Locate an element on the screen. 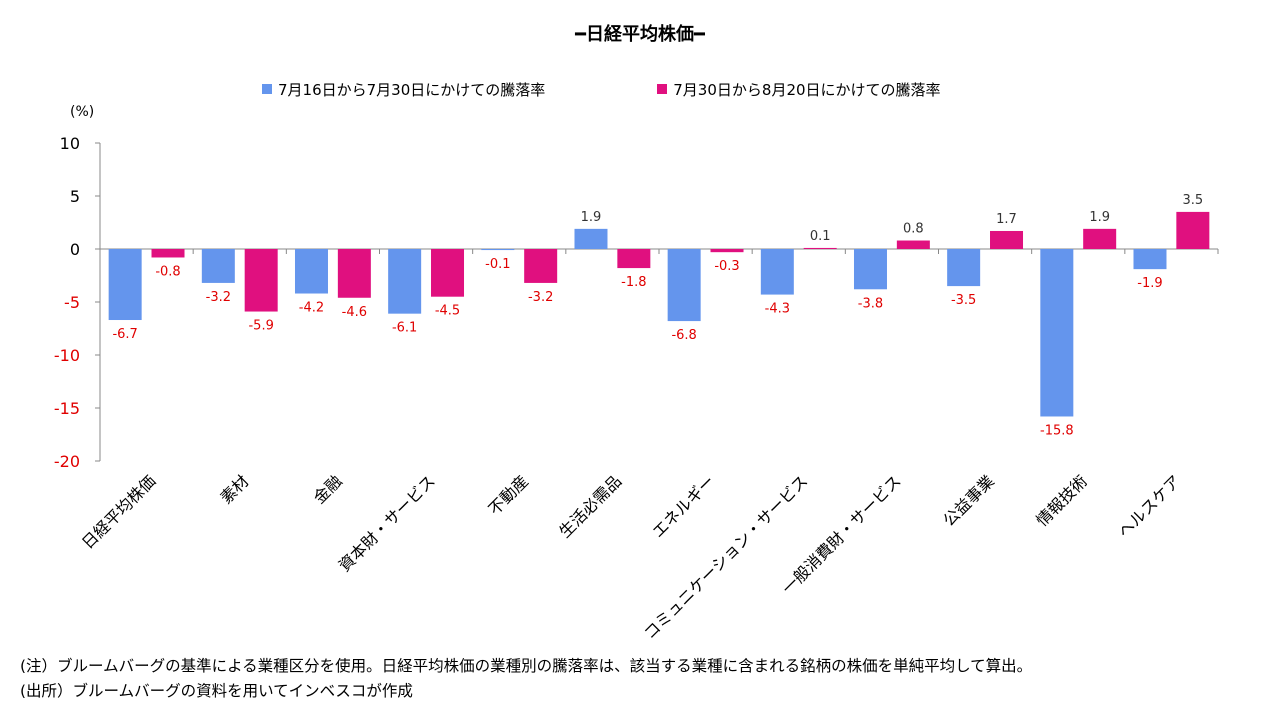 The height and width of the screenshot is (720, 1280). legend-swatch-series1 is located at coordinates (267, 89).